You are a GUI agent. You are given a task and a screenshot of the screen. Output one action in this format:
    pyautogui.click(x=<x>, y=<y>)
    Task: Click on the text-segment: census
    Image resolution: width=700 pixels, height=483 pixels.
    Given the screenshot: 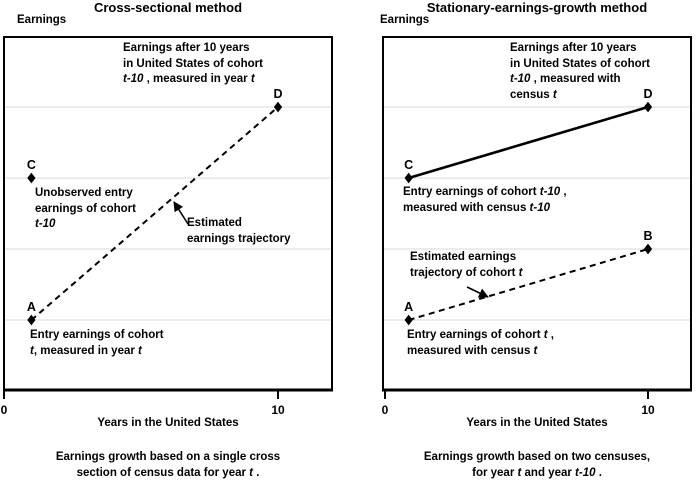 What is the action you would take?
    pyautogui.click(x=531, y=94)
    